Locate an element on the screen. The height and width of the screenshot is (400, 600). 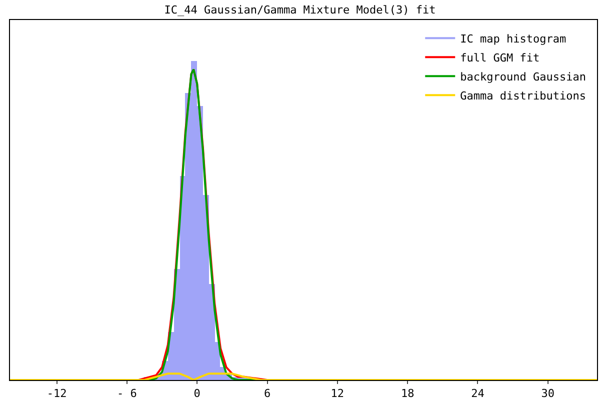
legend-label: background Gaussian is located at coordinates (523, 77).